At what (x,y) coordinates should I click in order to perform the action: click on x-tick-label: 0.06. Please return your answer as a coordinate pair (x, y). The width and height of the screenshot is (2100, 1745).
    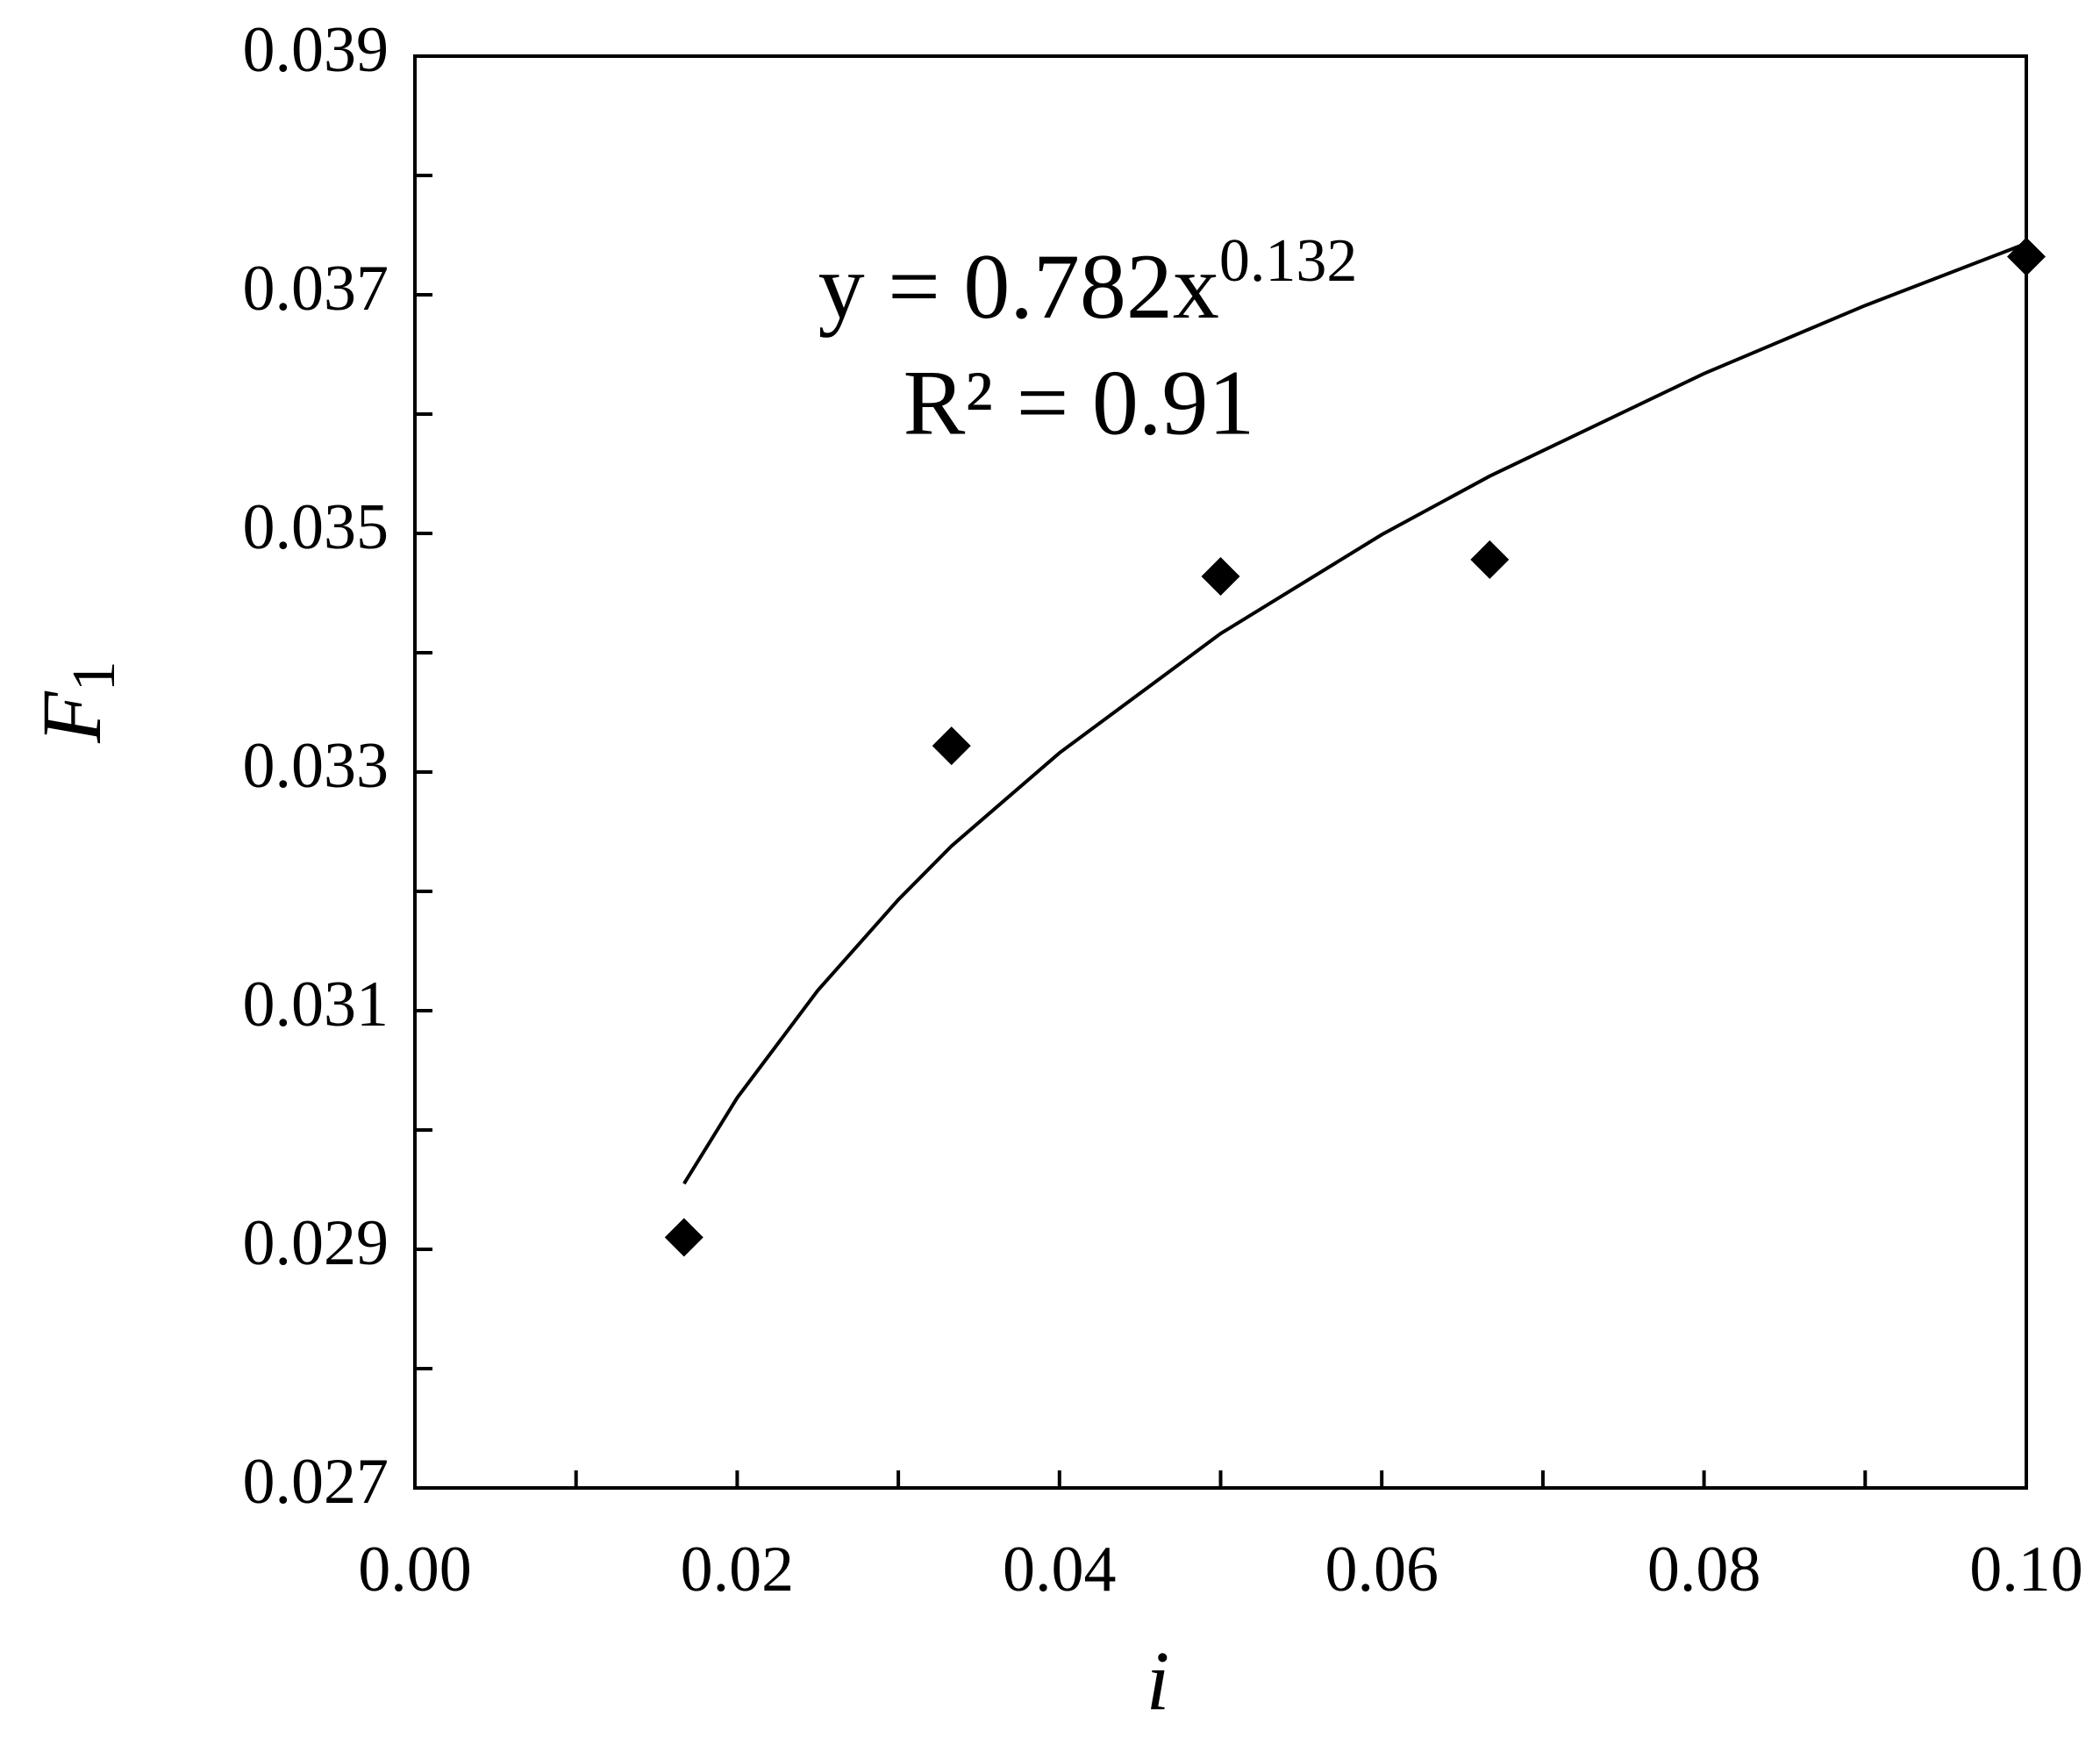
    Looking at the image, I should click on (1382, 1570).